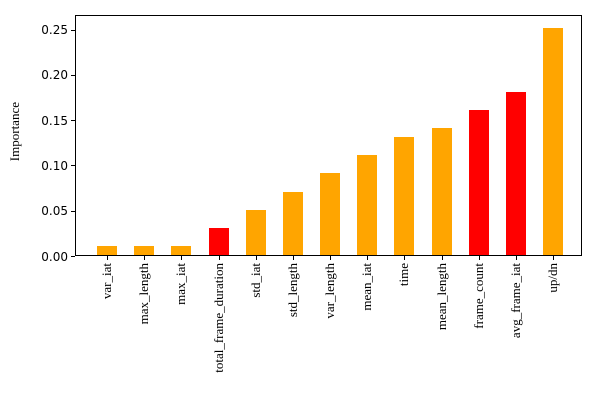 The height and width of the screenshot is (400, 600). I want to click on bar-max_length, so click(144, 250).